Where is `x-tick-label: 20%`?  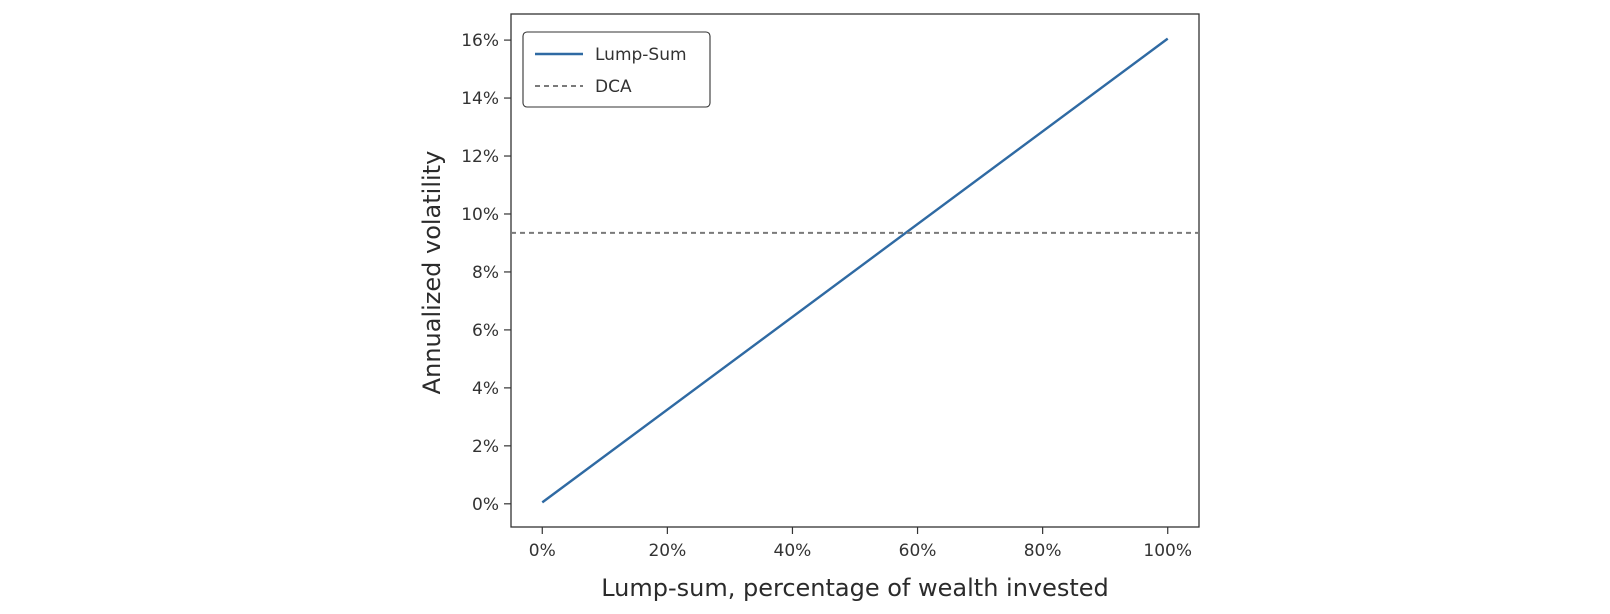 x-tick-label: 20% is located at coordinates (667, 551).